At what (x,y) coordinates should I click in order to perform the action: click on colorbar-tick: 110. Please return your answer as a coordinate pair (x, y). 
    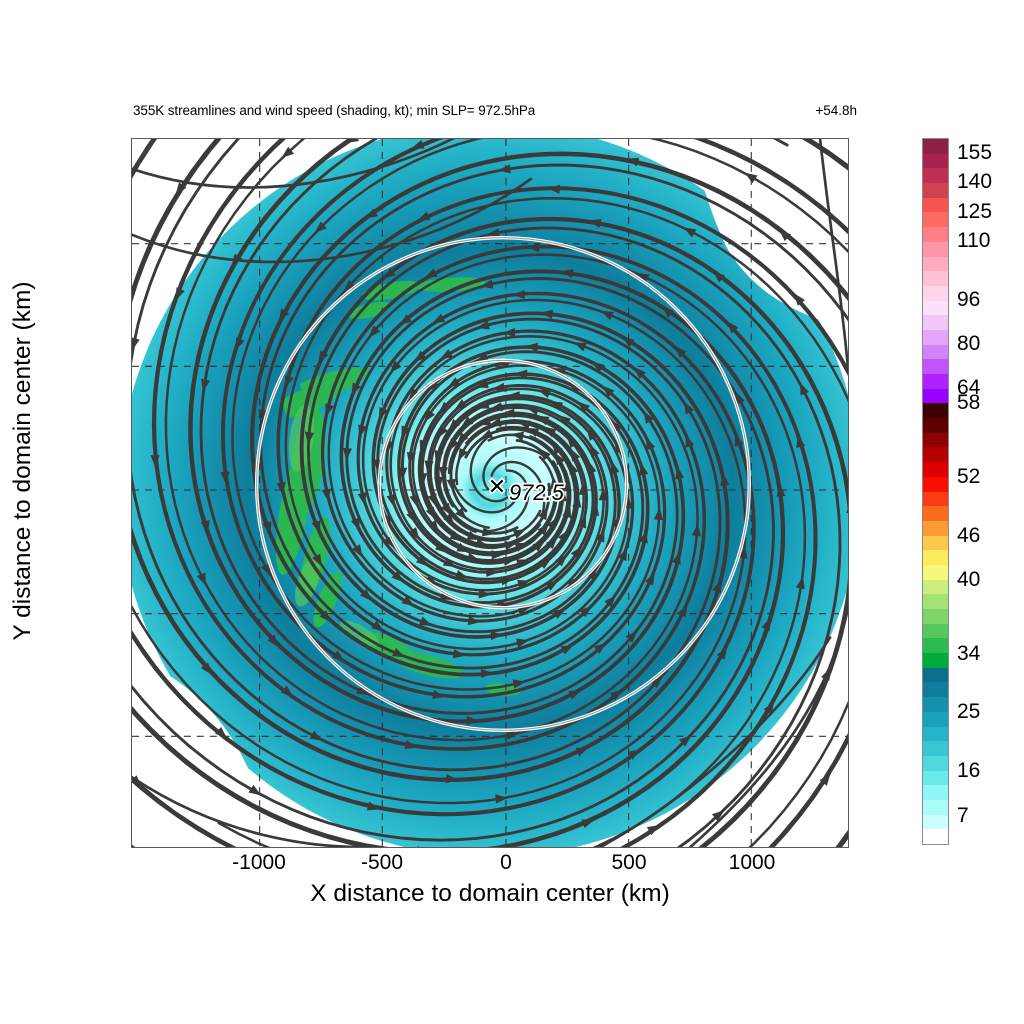
    Looking at the image, I should click on (974, 241).